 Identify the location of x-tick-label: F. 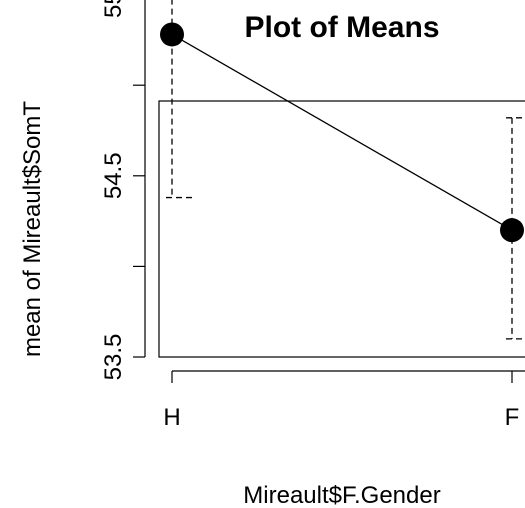
(512, 417).